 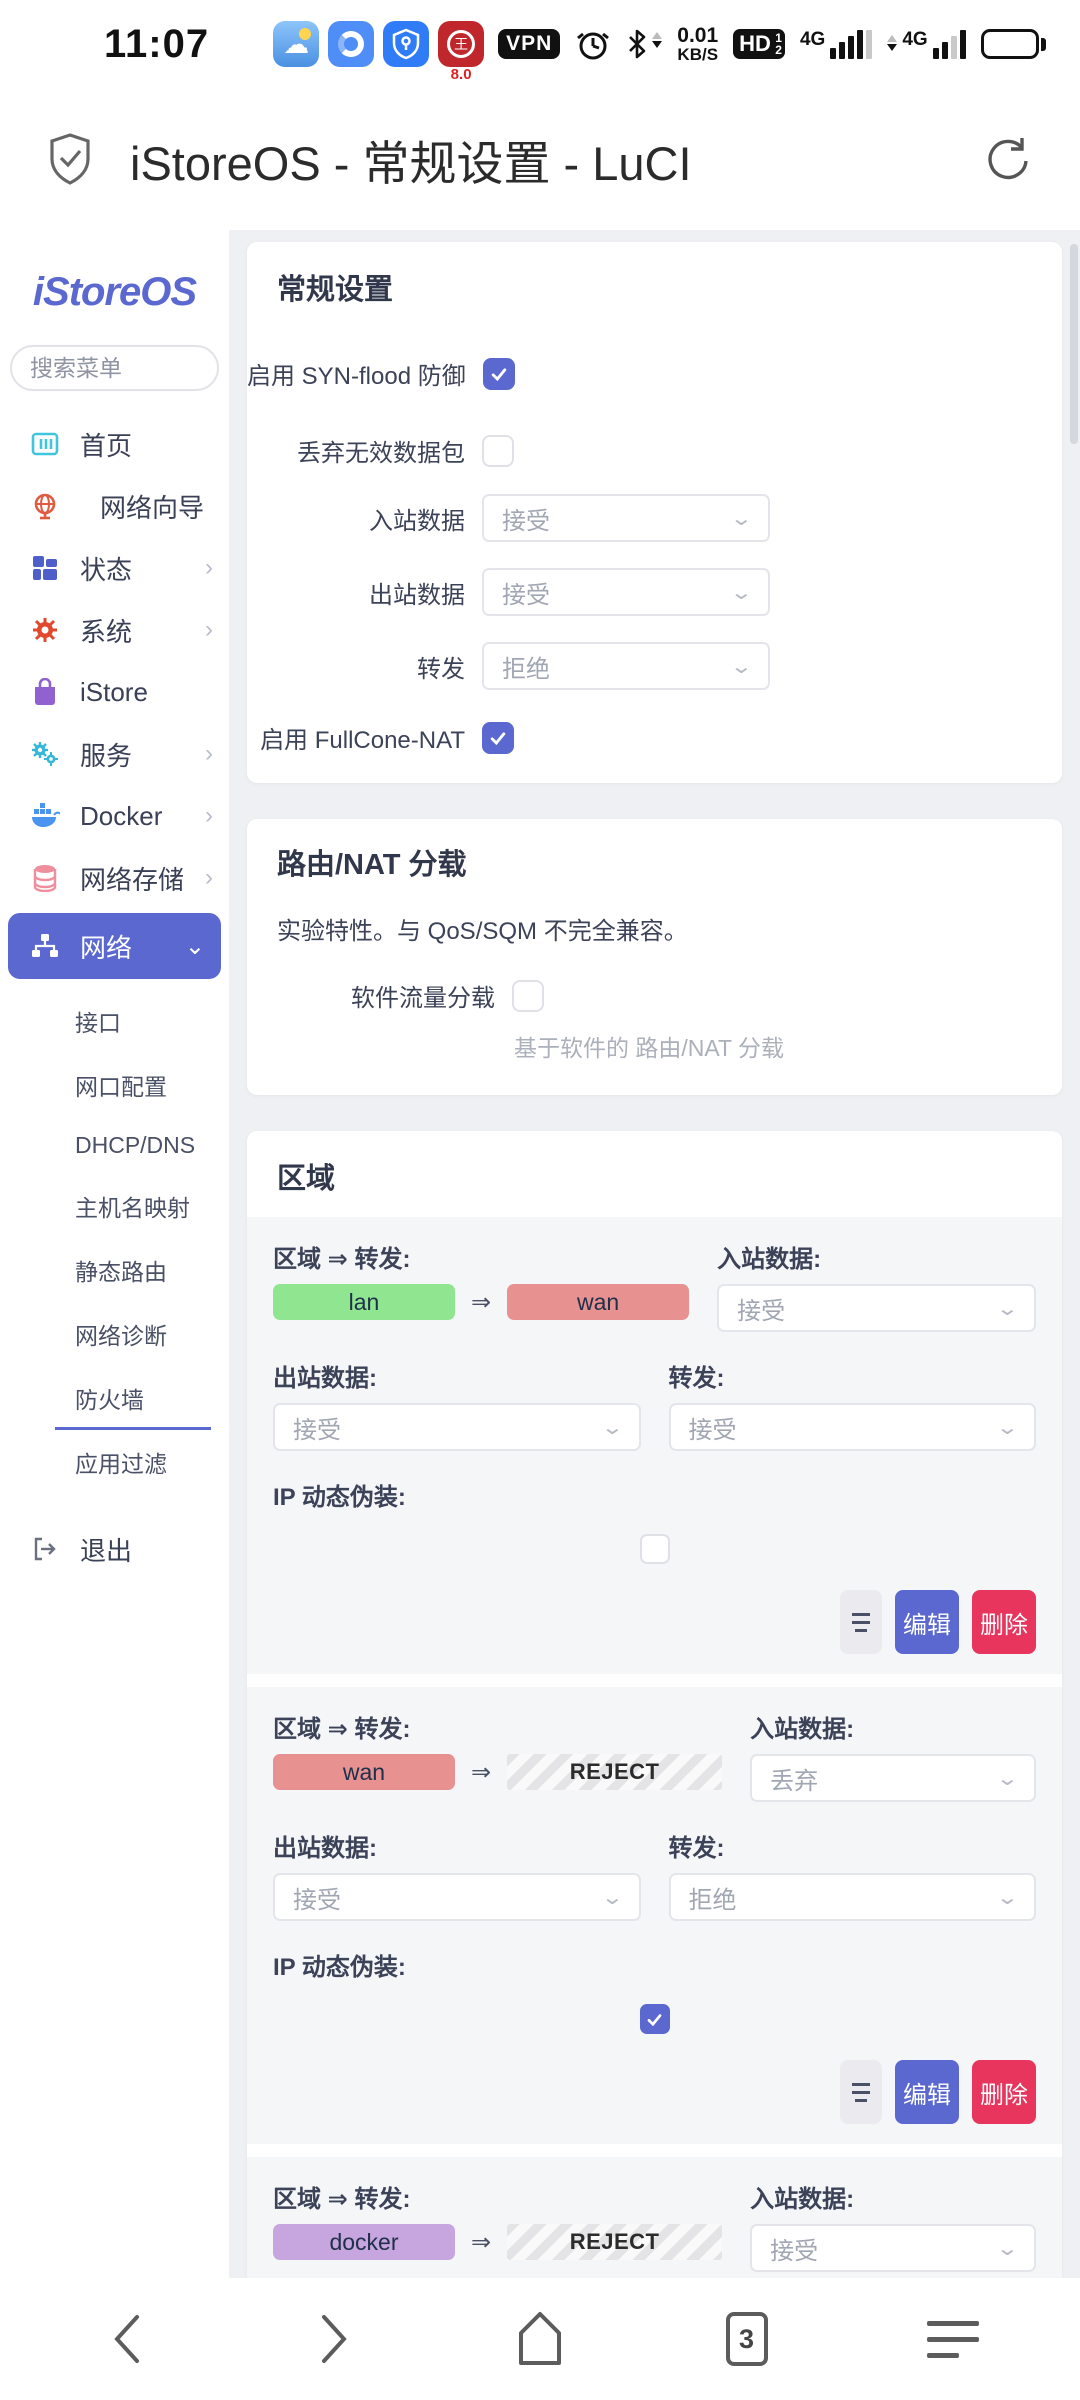 I want to click on gear-icon, so click(x=45, y=630).